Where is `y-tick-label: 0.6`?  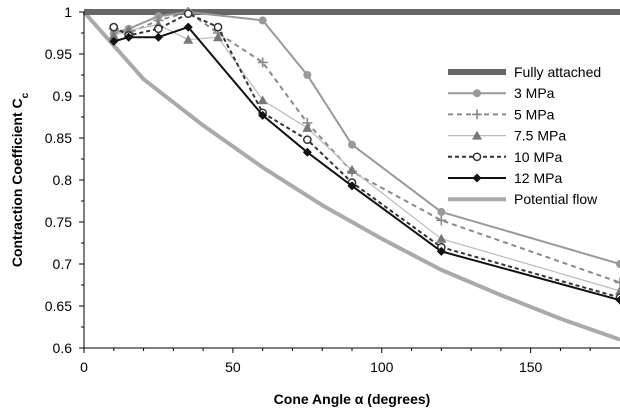 y-tick-label: 0.6 is located at coordinates (63, 348).